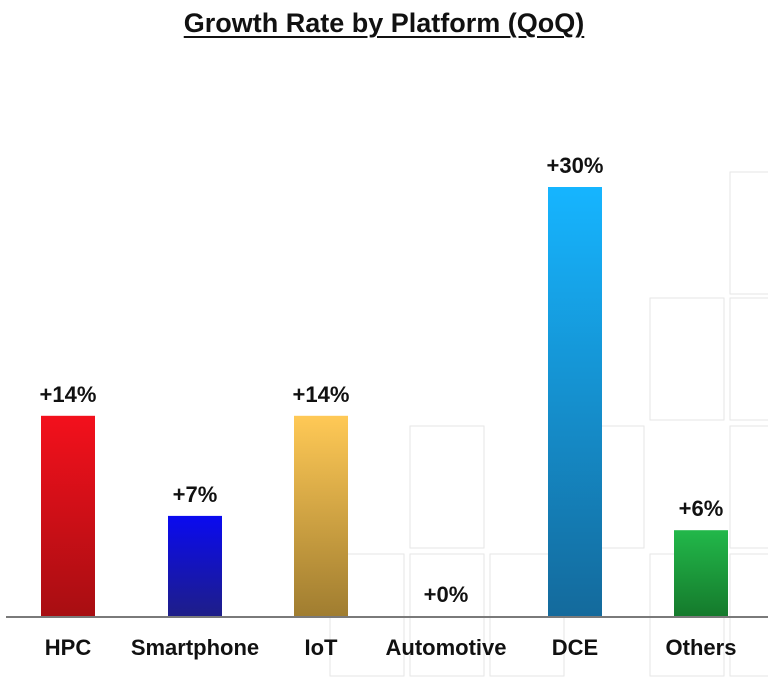 The image size is (768, 677). What do you see at coordinates (195, 647) in the screenshot?
I see `category-label-smartphone: Smartphone` at bounding box center [195, 647].